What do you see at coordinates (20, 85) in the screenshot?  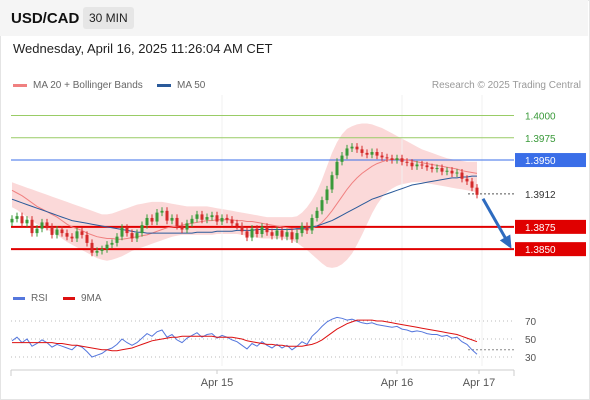 I see `legend-ma20-swatch` at bounding box center [20, 85].